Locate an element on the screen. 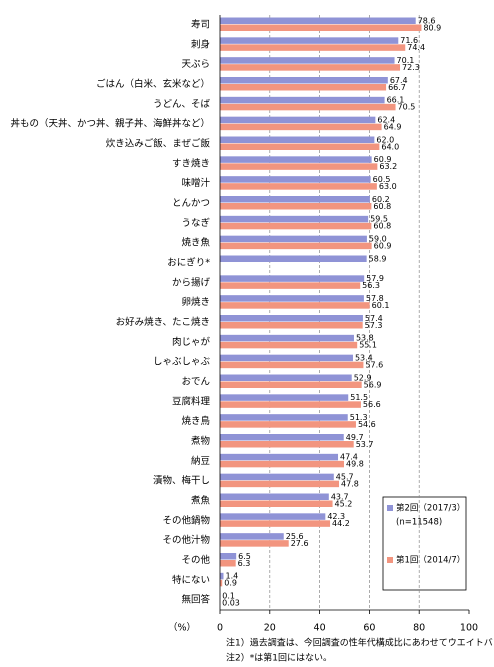  category-label: ごはん（白米、玄米など） is located at coordinates (153, 84).